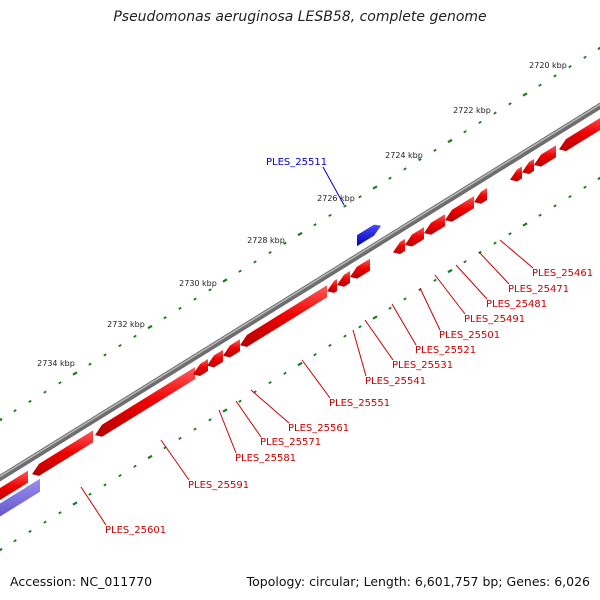 The image size is (600, 600). I want to click on gene-label-reverse: PLES_25561, so click(318, 428).